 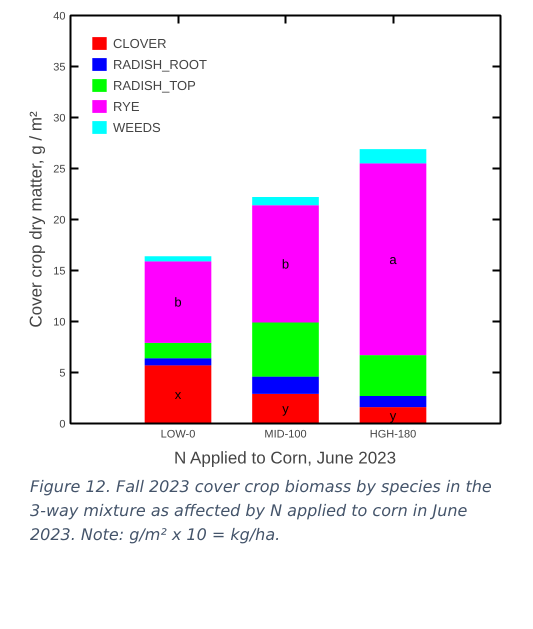 What do you see at coordinates (178, 434) in the screenshot?
I see `x-tick-label: LOW-0` at bounding box center [178, 434].